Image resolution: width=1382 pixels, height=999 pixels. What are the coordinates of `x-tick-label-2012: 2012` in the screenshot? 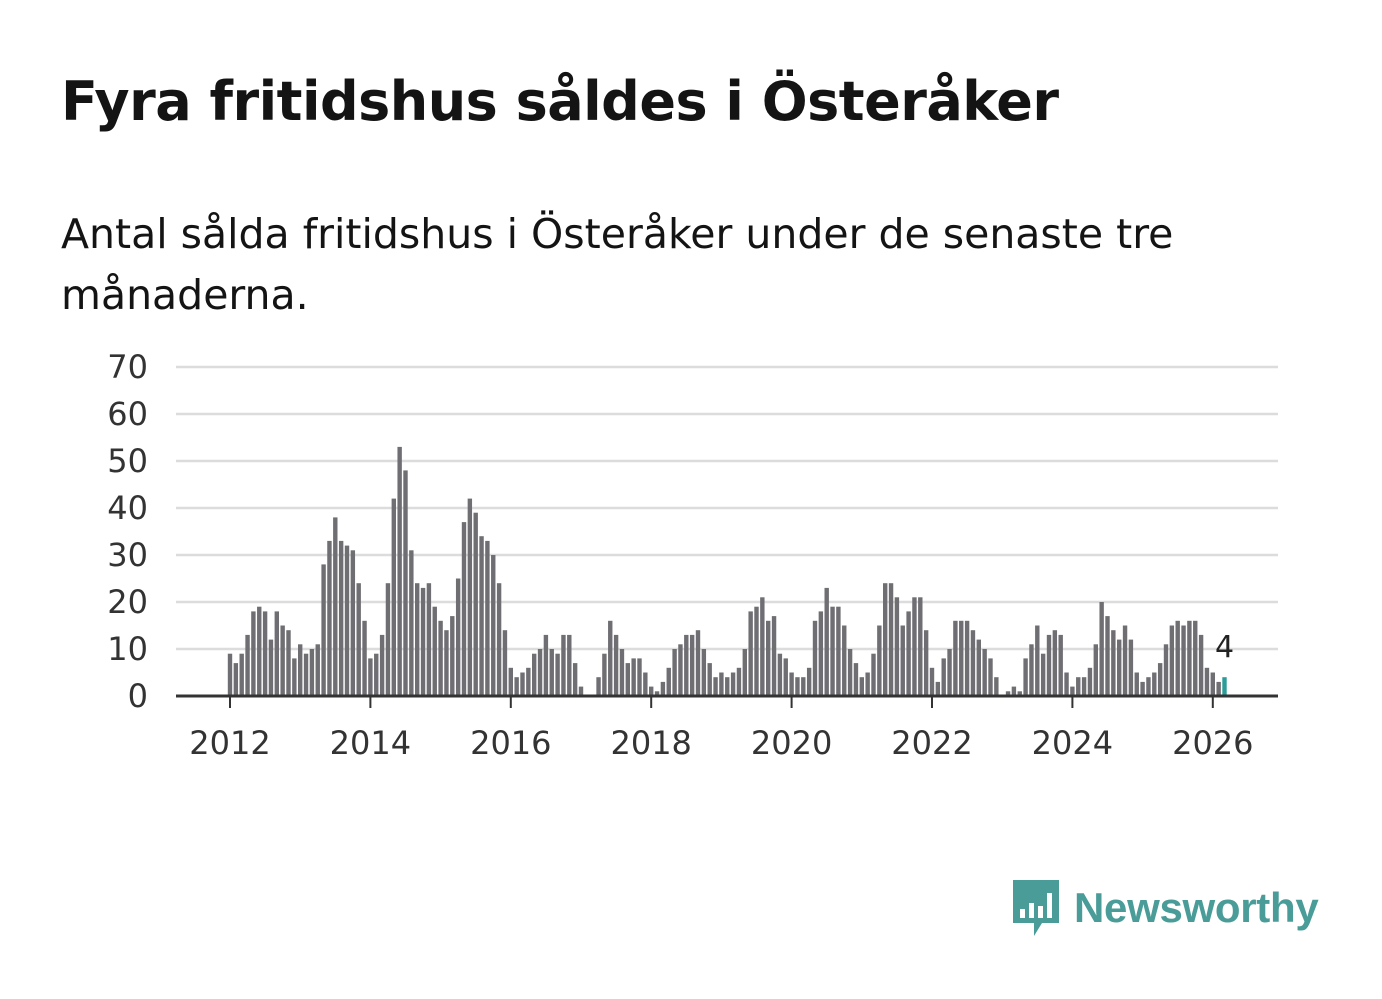 It's located at (229, 743).